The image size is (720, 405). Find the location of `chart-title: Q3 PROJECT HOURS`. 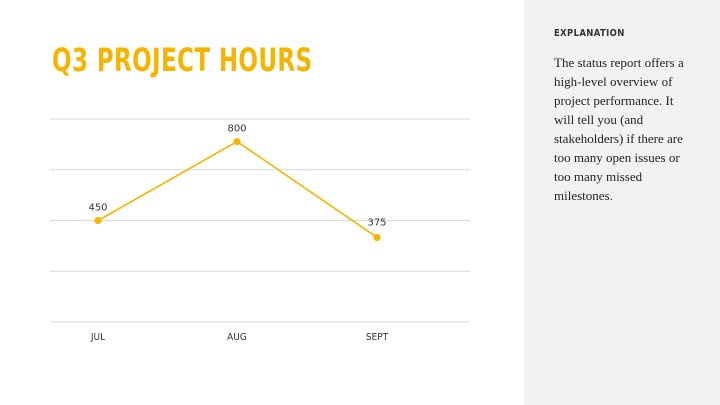

chart-title: Q3 PROJECT HOURS is located at coordinates (182, 60).